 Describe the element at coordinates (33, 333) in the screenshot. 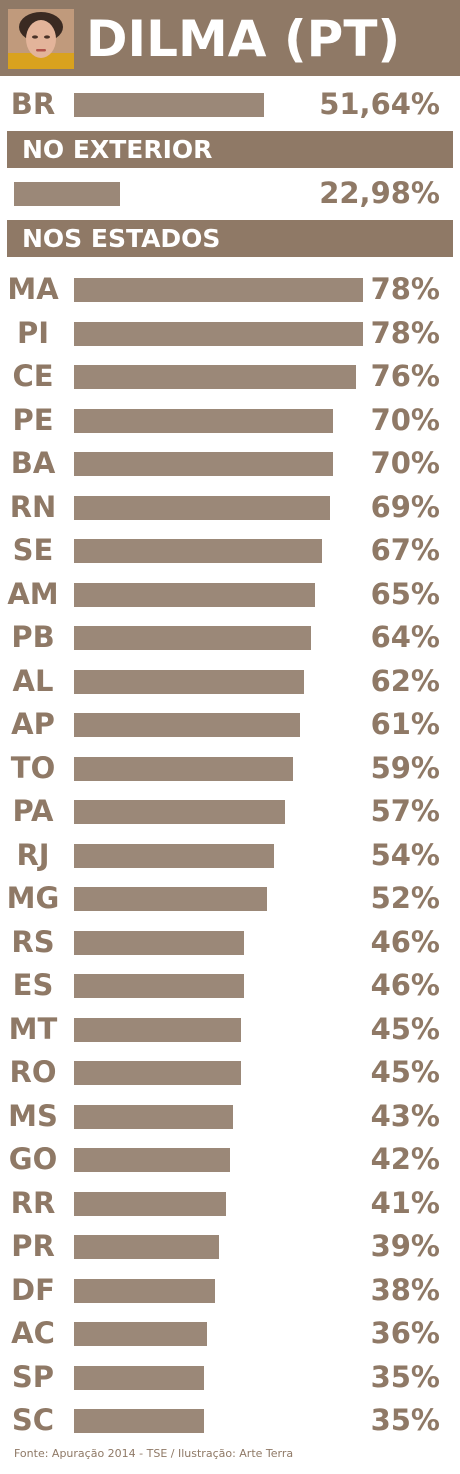

I see `state-label: PI` at that location.